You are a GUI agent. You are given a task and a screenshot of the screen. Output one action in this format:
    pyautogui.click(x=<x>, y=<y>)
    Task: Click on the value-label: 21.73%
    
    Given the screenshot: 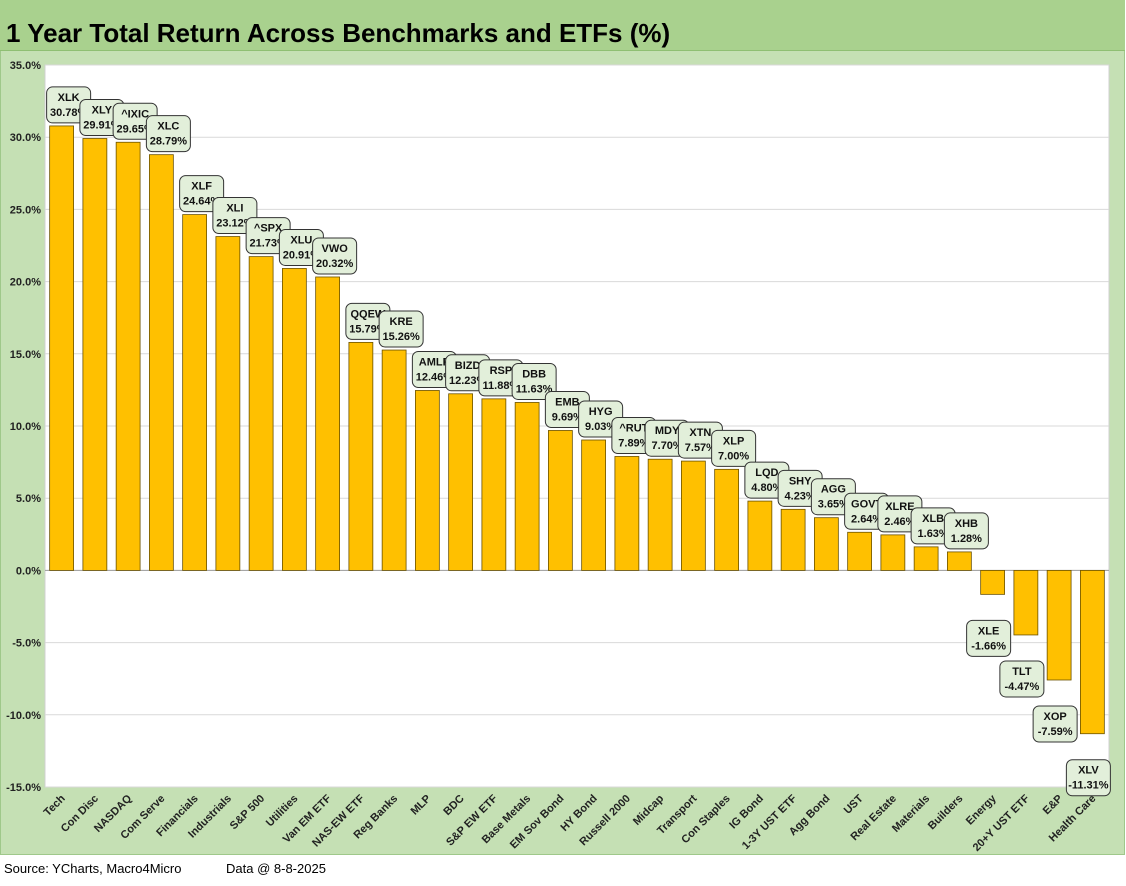 What is the action you would take?
    pyautogui.click(x=268, y=244)
    